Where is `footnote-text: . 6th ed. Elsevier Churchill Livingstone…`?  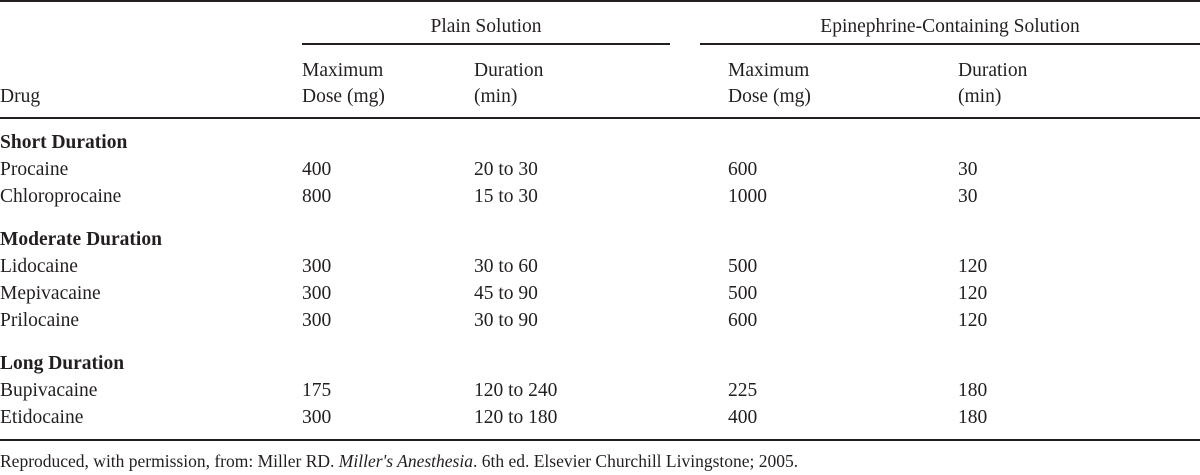 footnote-text: . 6th ed. Elsevier Churchill Livingstone… is located at coordinates (635, 461).